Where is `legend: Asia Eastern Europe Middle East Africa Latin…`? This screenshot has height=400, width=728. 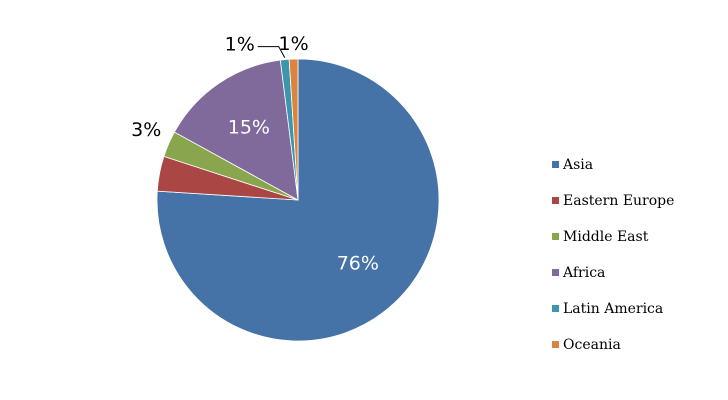
legend: Asia Eastern Europe Middle East Africa Latin… is located at coordinates (613, 255).